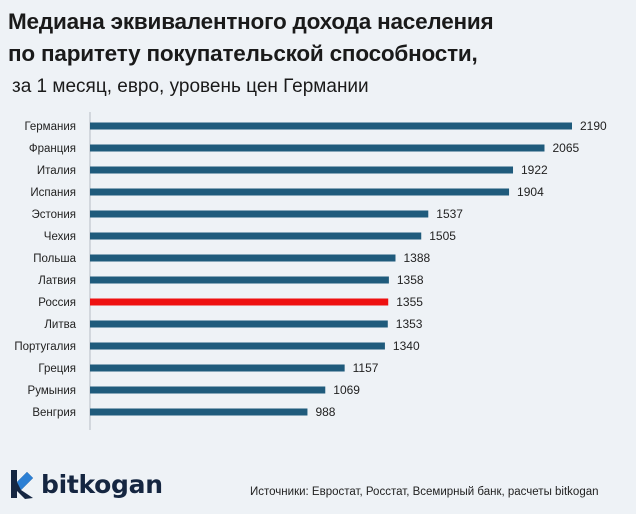 Image resolution: width=636 pixels, height=514 pixels. Describe the element at coordinates (102, 484) in the screenshot. I see `brand-name: bitkogan` at that location.